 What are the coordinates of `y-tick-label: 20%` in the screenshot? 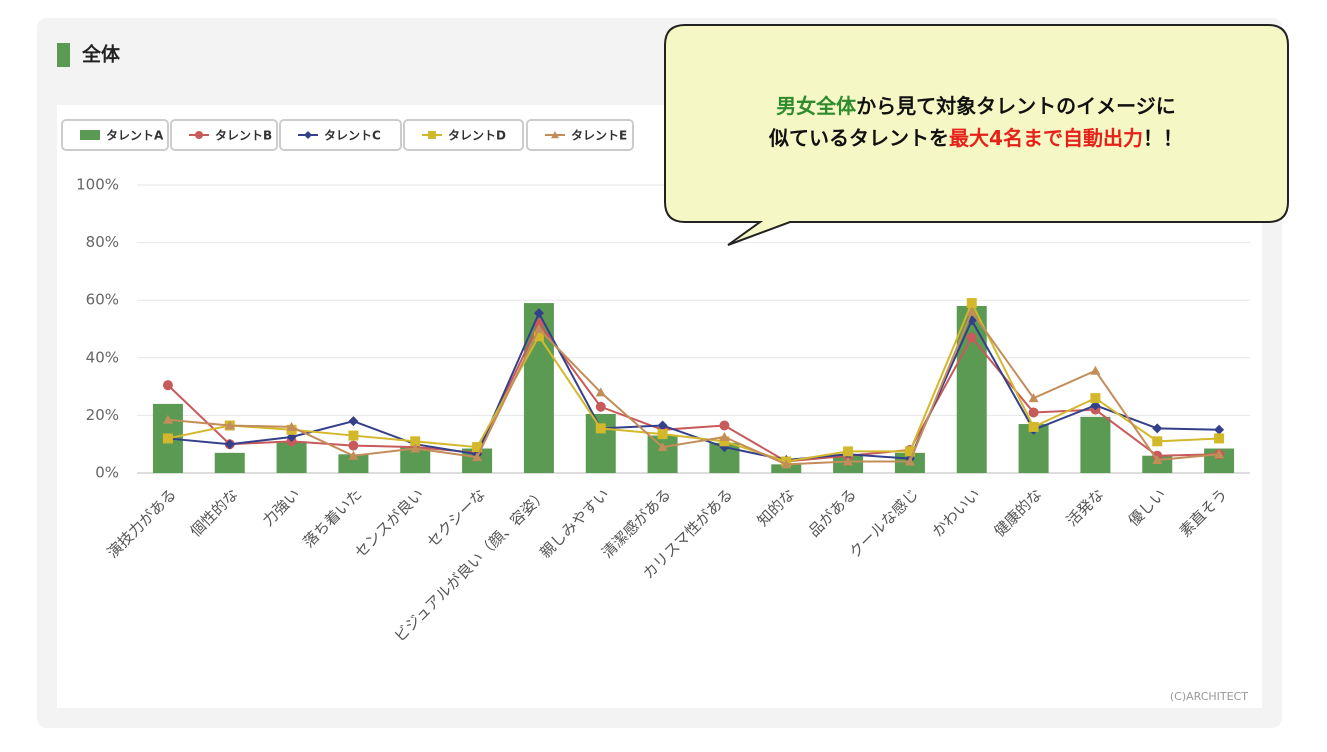 It's located at (102, 415).